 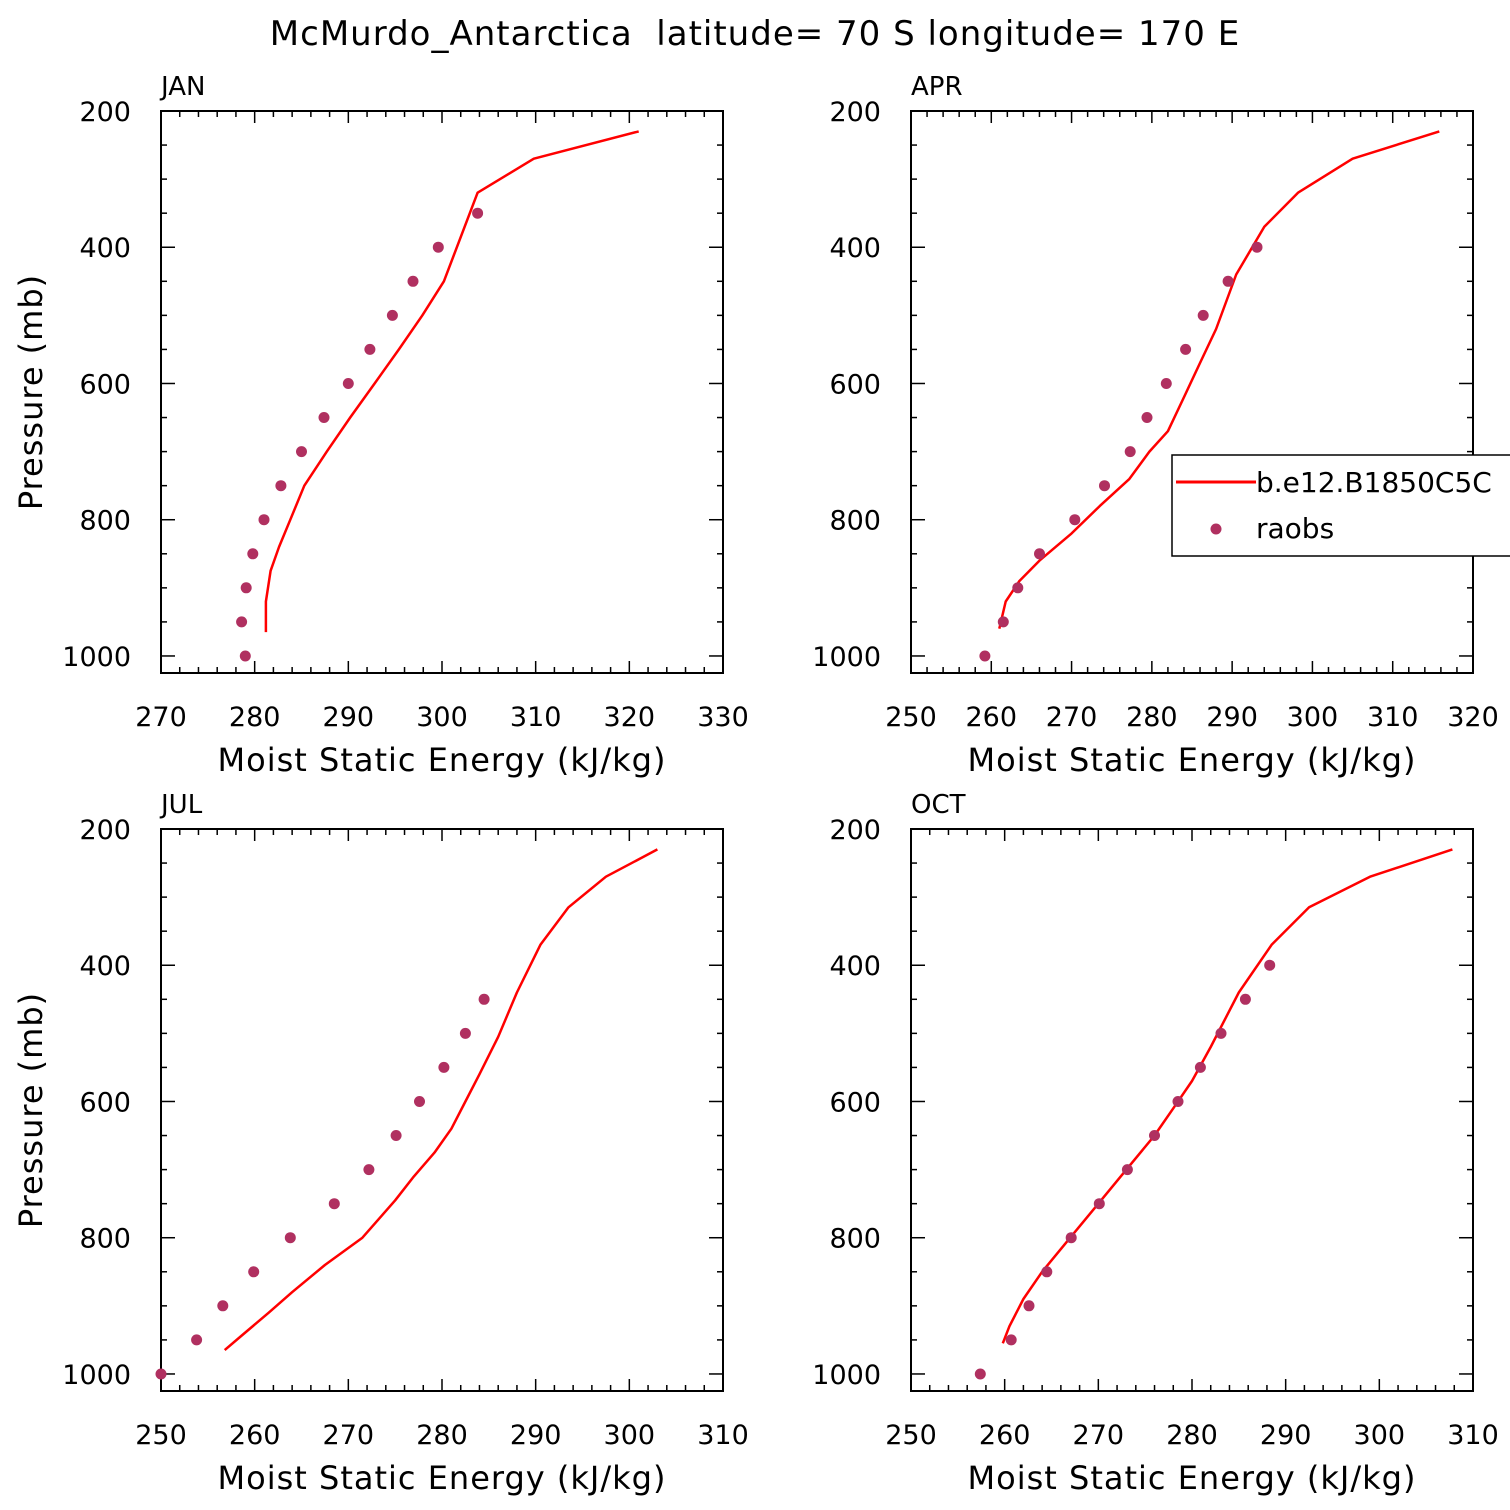 What do you see at coordinates (723, 1435) in the screenshot?
I see `x-tick-label-jul: 310` at bounding box center [723, 1435].